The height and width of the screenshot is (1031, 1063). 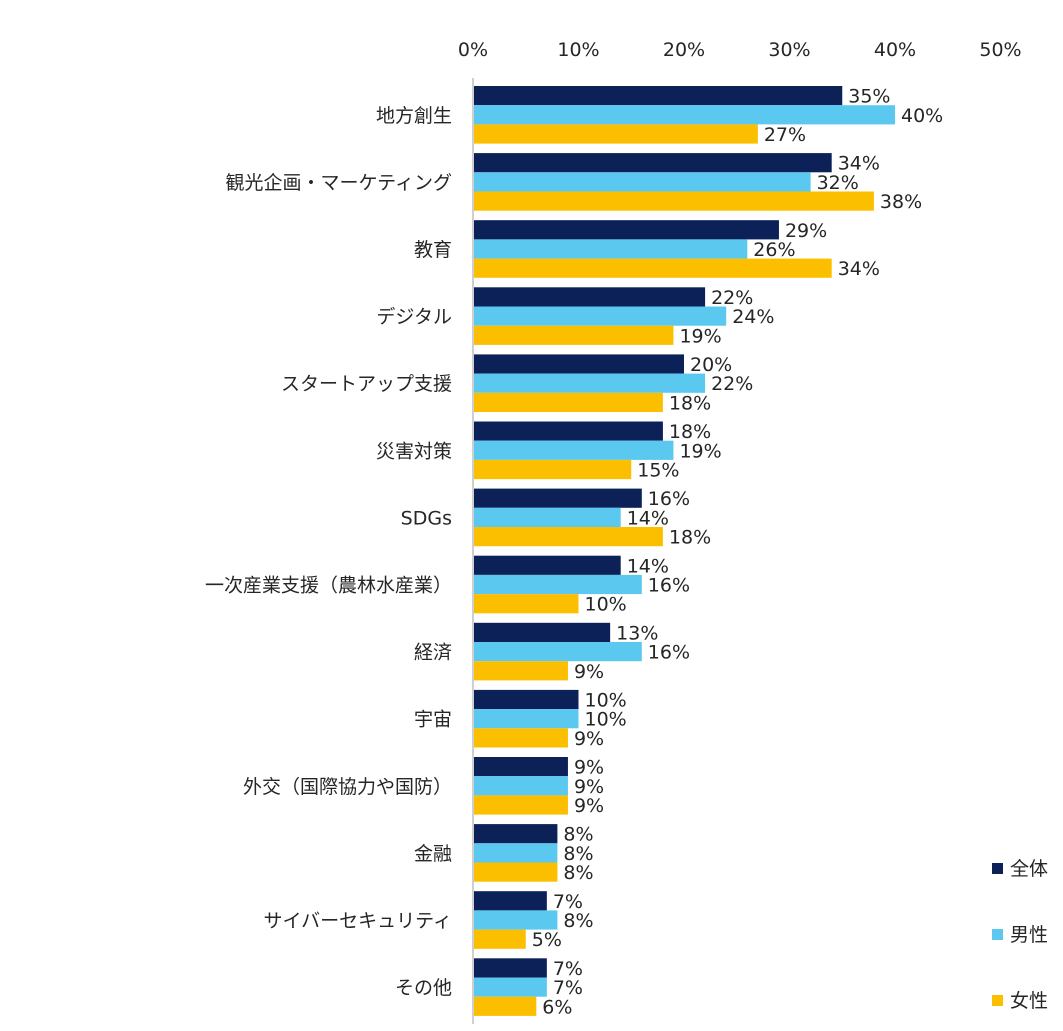 What do you see at coordinates (473, 50) in the screenshot?
I see `x-tick-label: 0%` at bounding box center [473, 50].